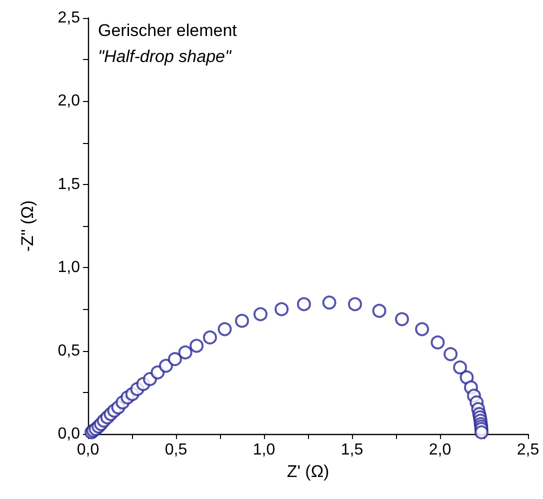 This screenshot has height=499, width=543. What do you see at coordinates (69, 101) in the screenshot?
I see `y-tick-label: 2,0` at bounding box center [69, 101].